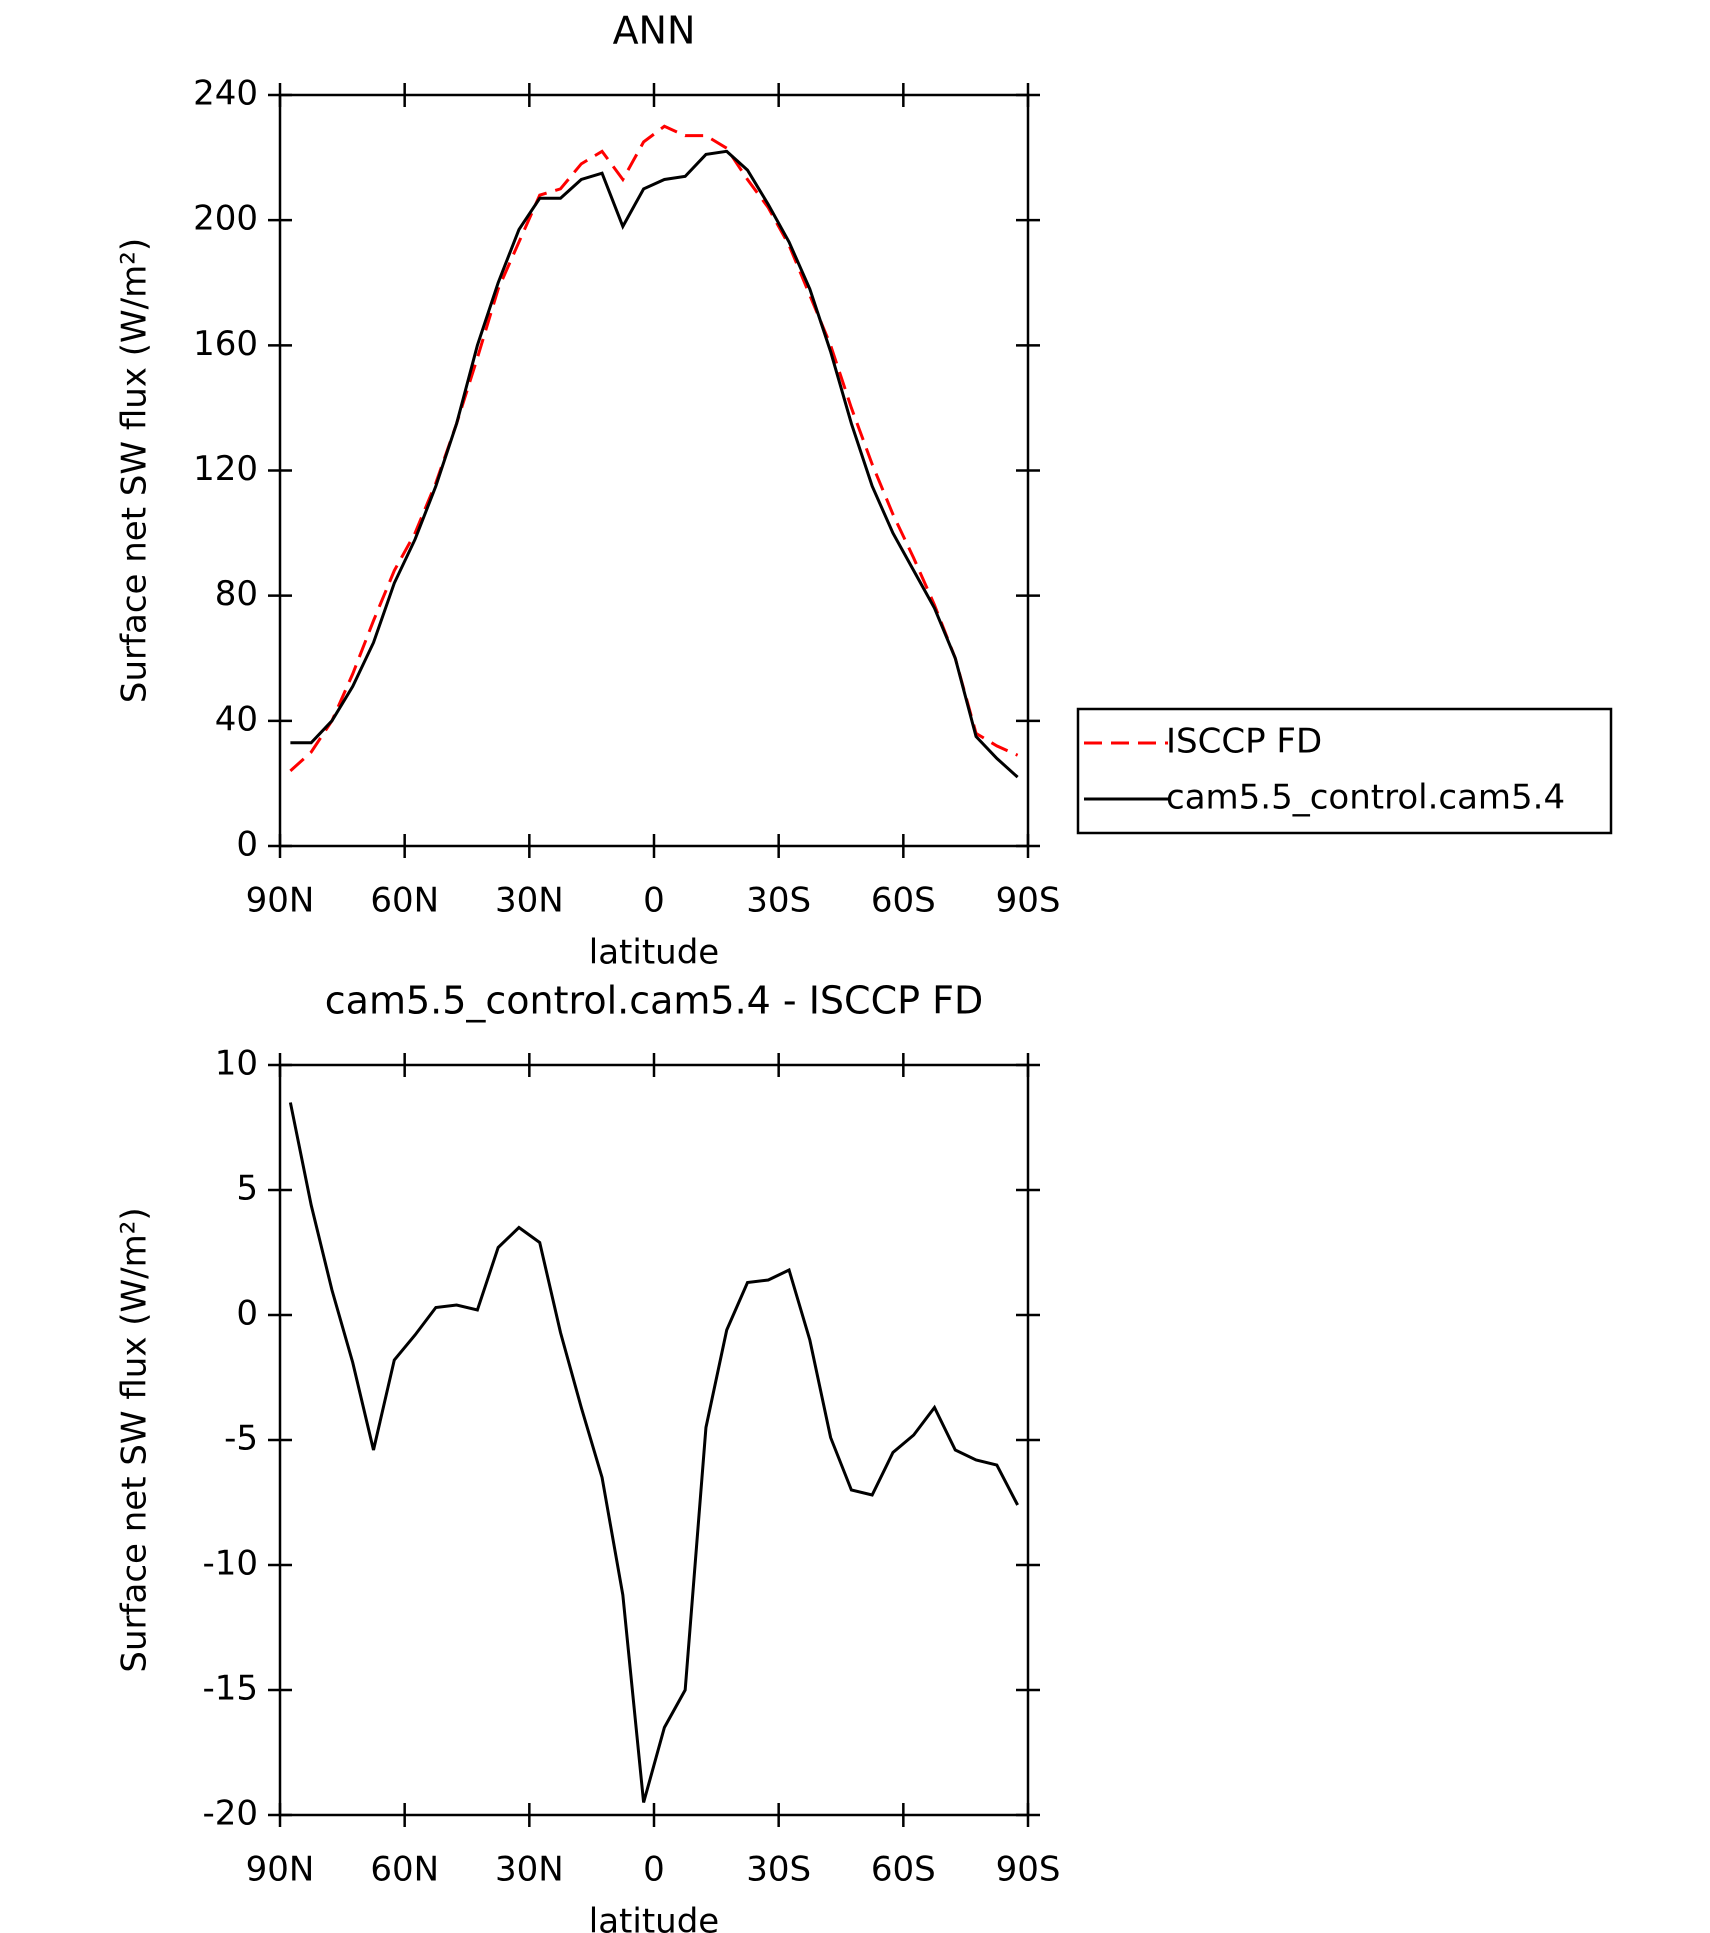 Image resolution: width=1710 pixels, height=1933 pixels. I want to click on legend-label: ISCCP FD, so click(1244, 742).